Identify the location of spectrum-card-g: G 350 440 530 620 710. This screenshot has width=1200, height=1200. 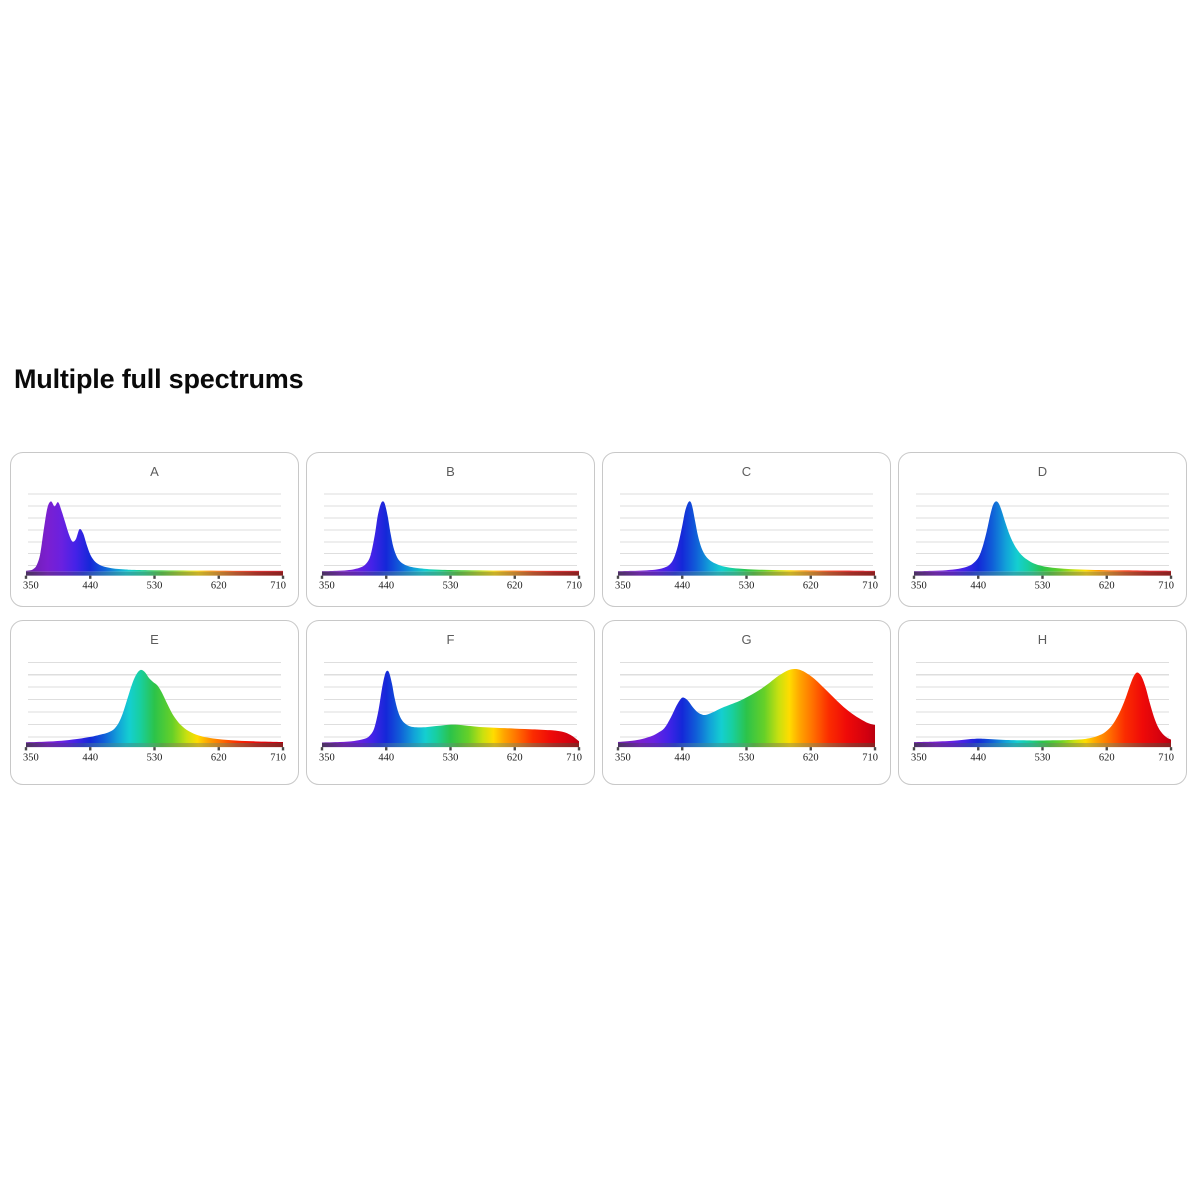
(746, 702).